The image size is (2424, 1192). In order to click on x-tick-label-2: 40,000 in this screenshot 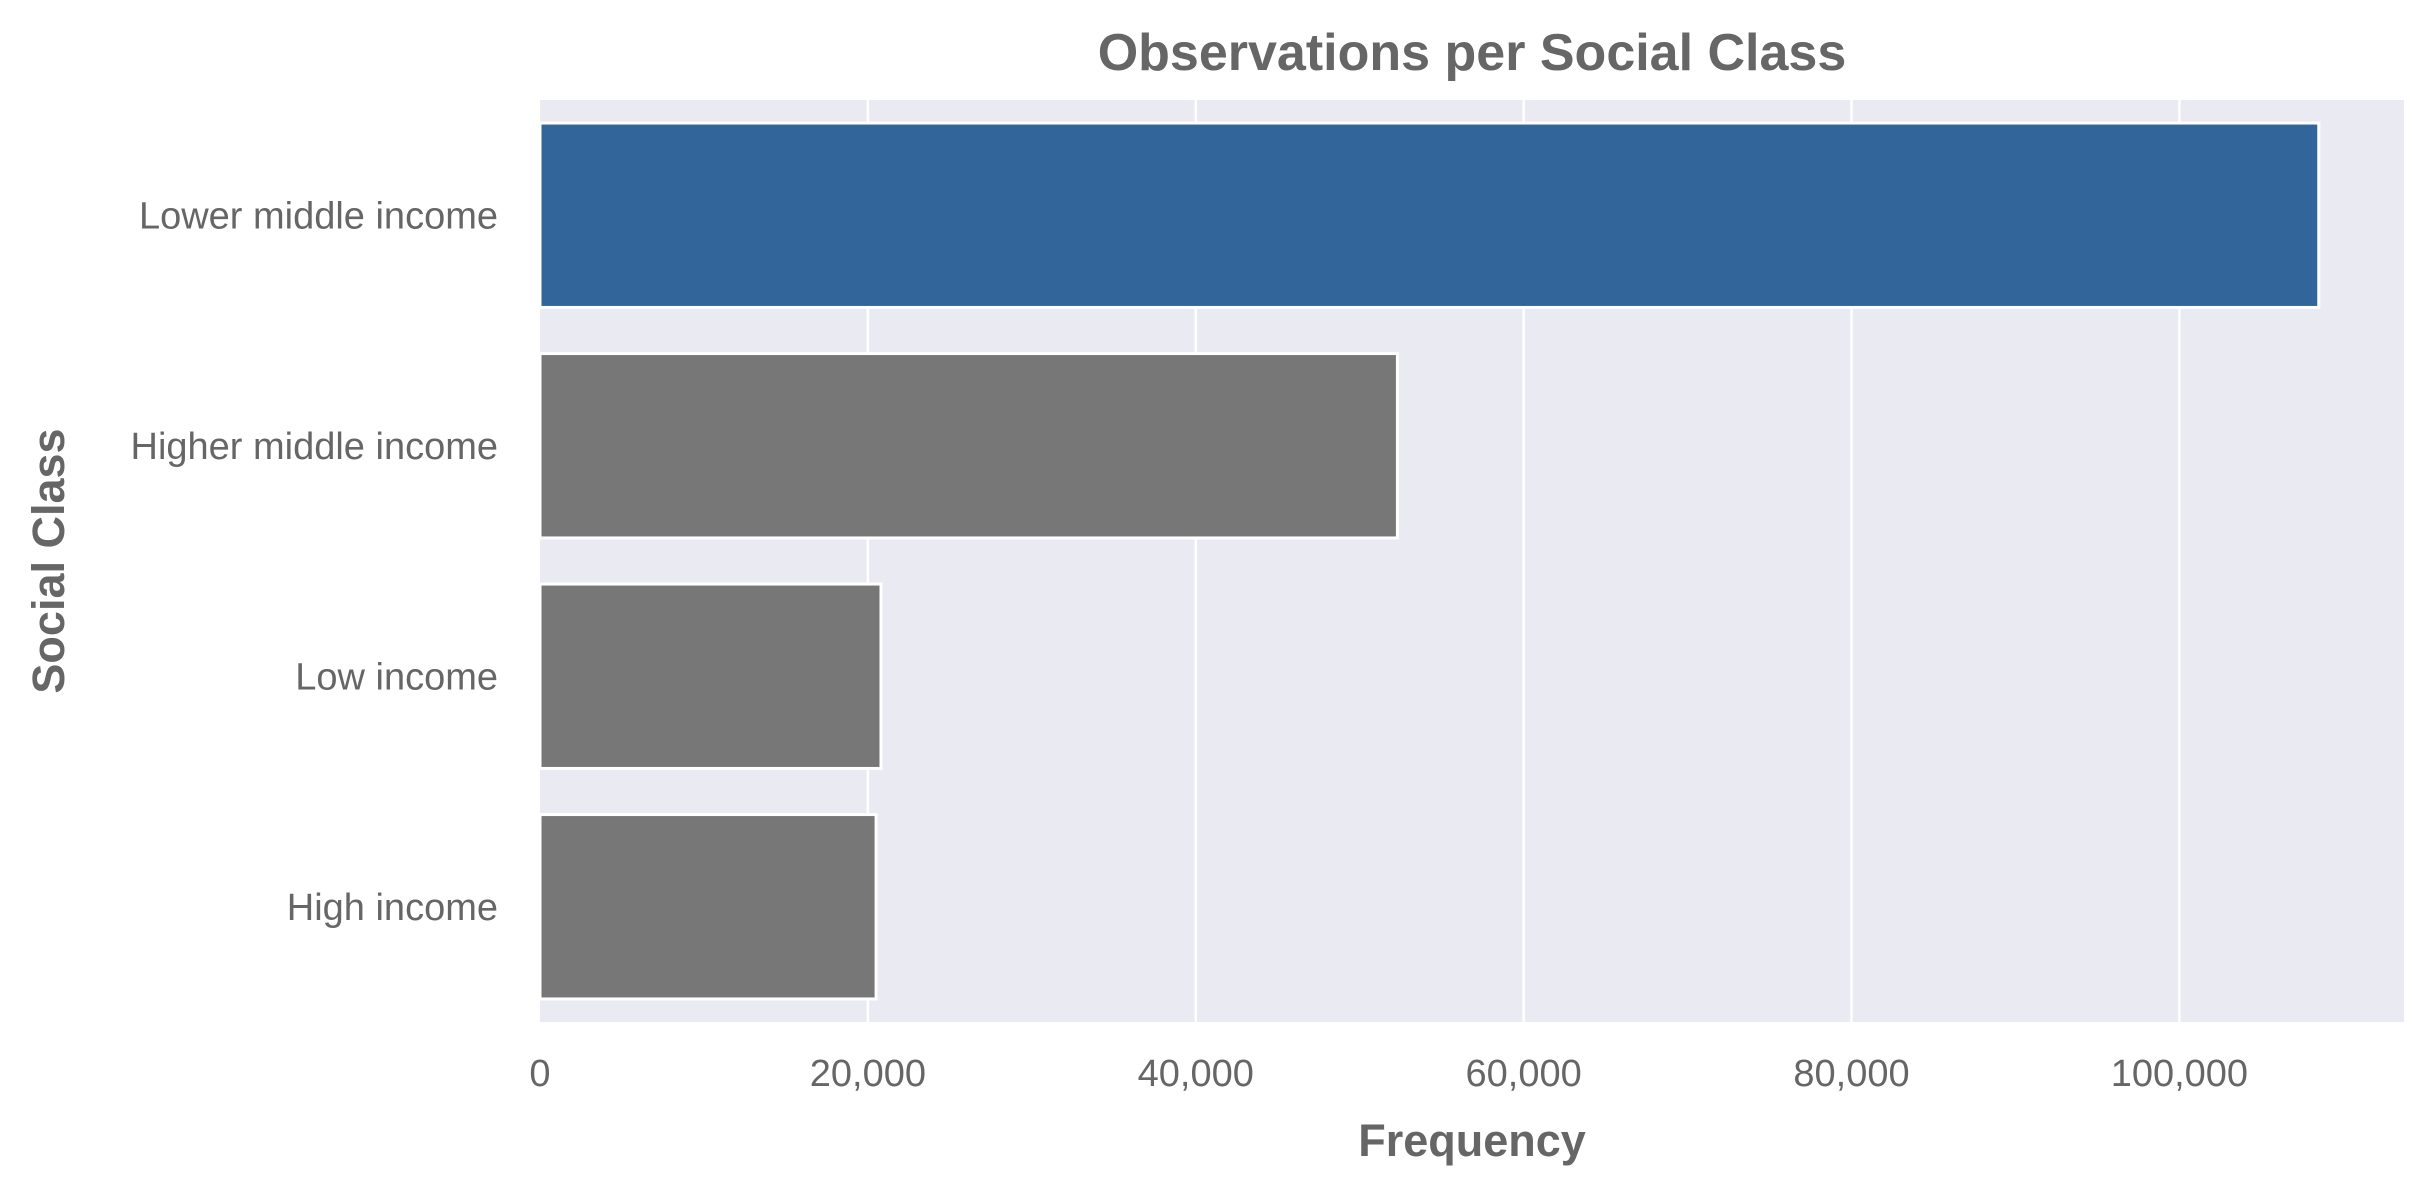, I will do `click(1196, 1074)`.